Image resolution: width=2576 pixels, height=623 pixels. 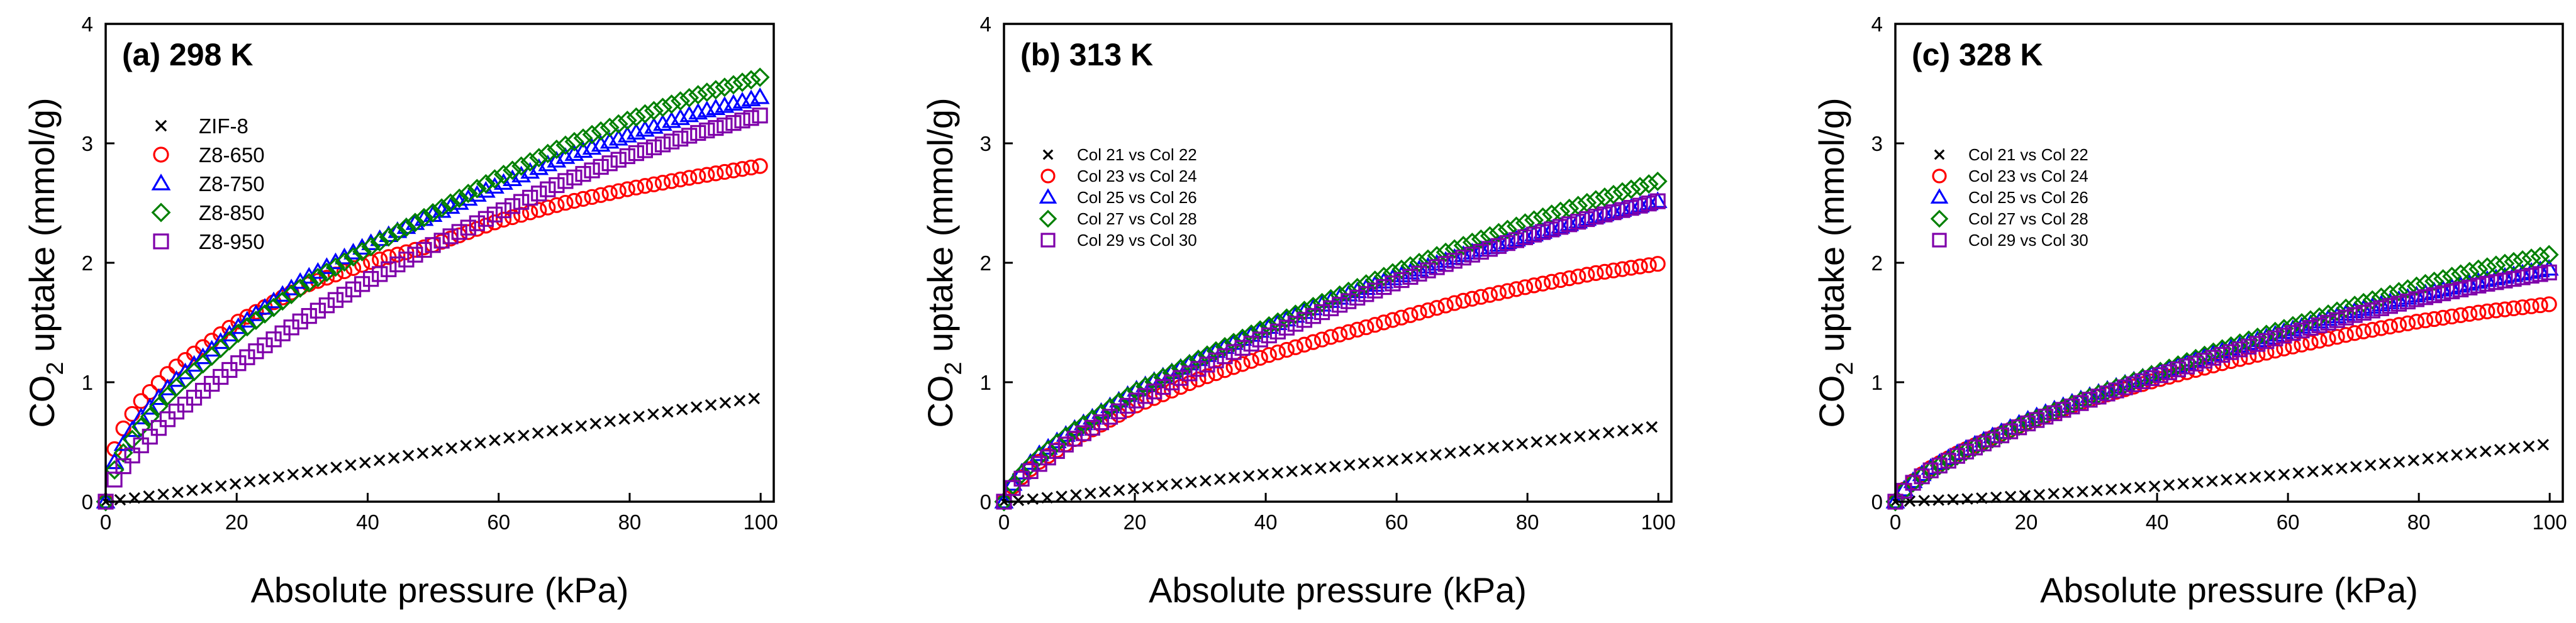 What do you see at coordinates (87, 502) in the screenshot?
I see `y-tick-label: 0` at bounding box center [87, 502].